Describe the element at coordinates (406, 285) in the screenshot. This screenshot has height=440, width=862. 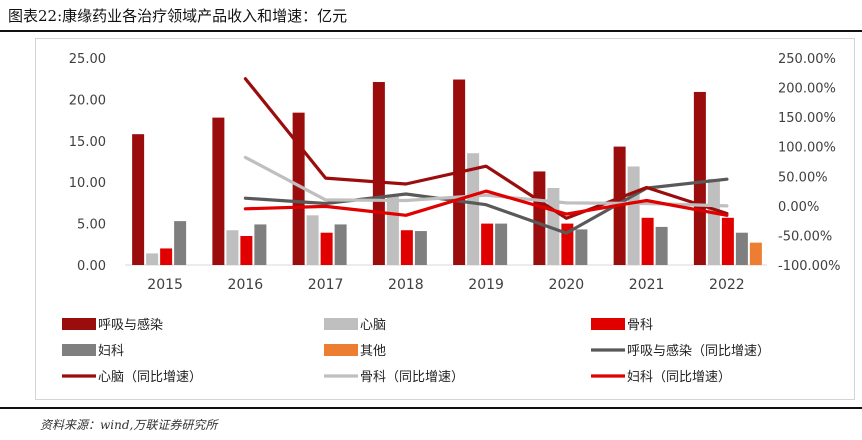
I see `x-axis-tick-label: 2018` at that location.